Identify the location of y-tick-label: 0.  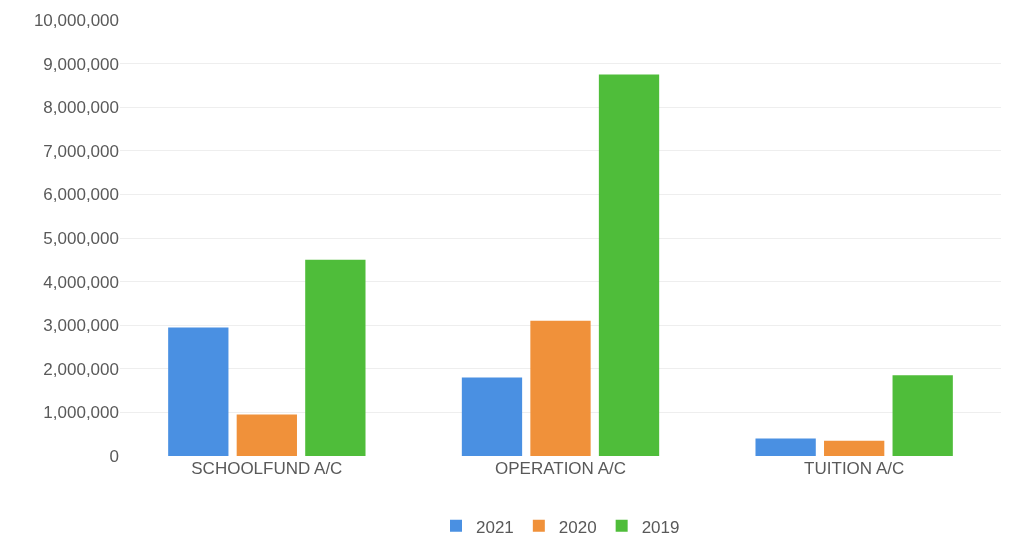
(114, 456).